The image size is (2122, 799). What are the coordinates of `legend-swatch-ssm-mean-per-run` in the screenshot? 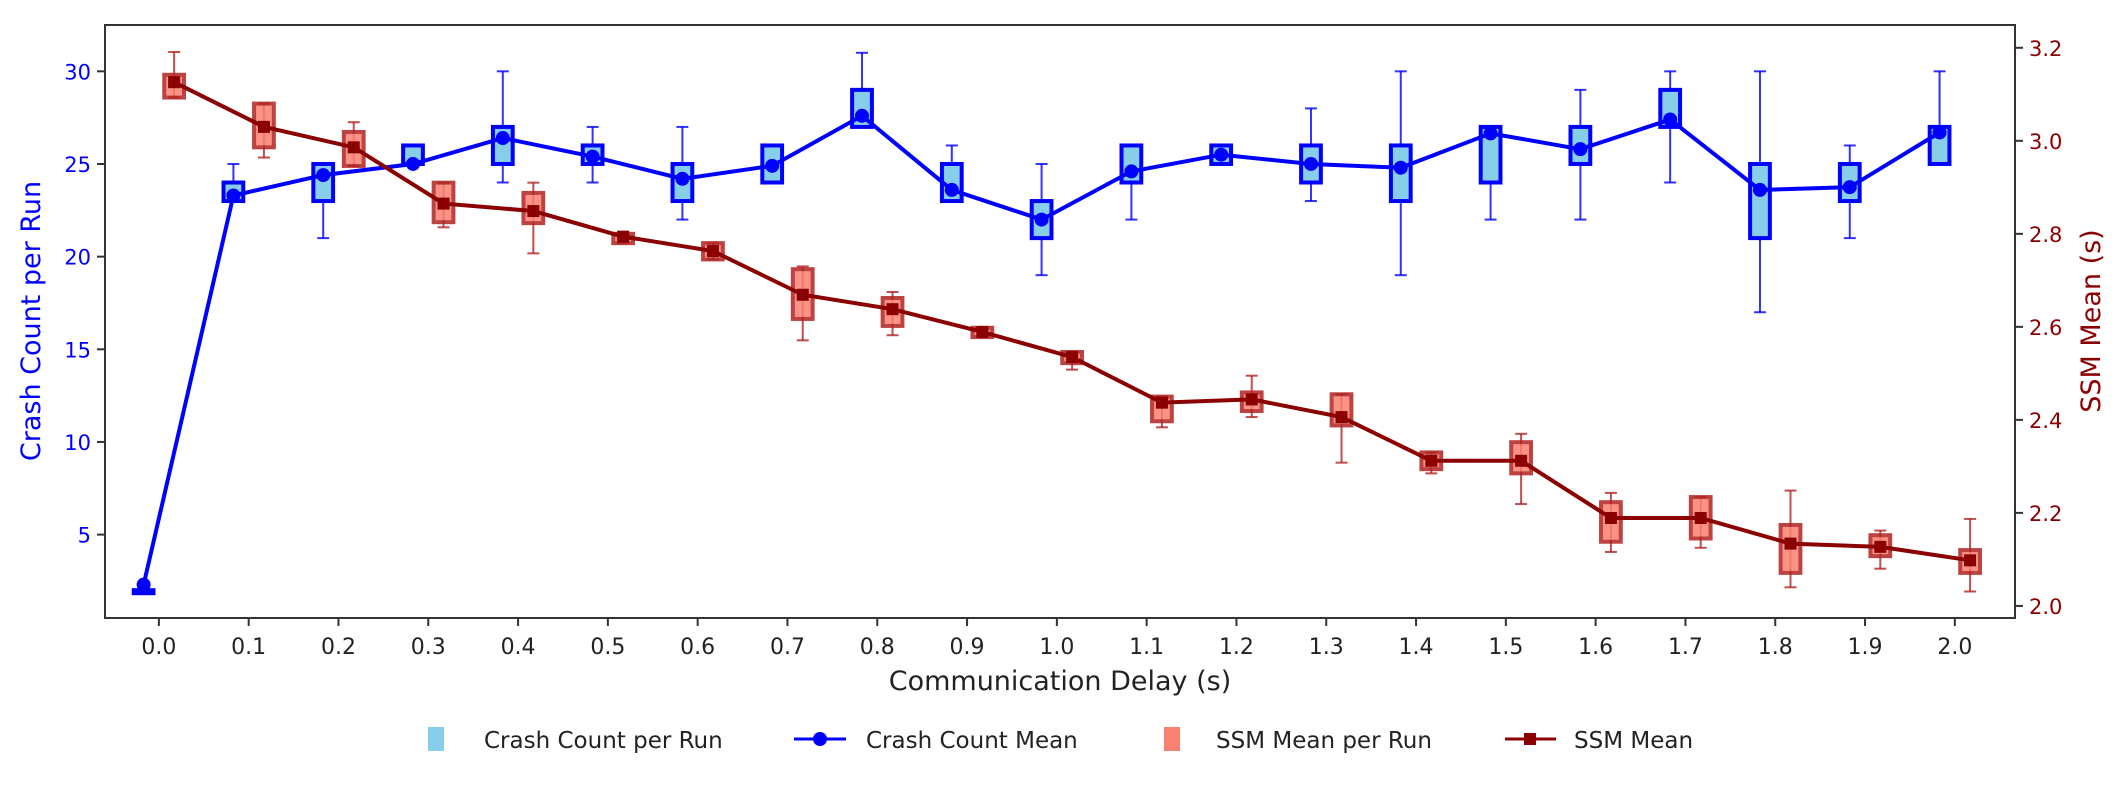 It's located at (1172, 739).